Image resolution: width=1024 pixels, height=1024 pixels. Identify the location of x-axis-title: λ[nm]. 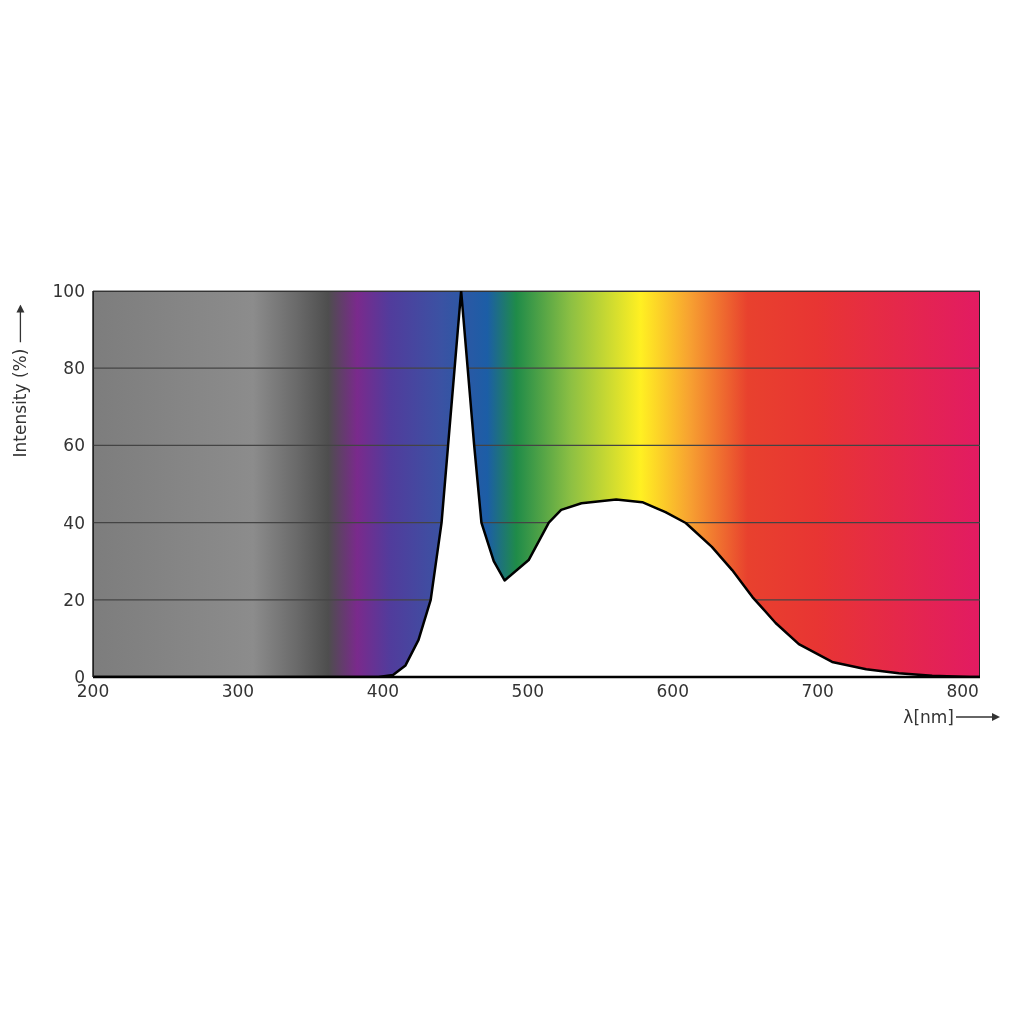
(928, 717).